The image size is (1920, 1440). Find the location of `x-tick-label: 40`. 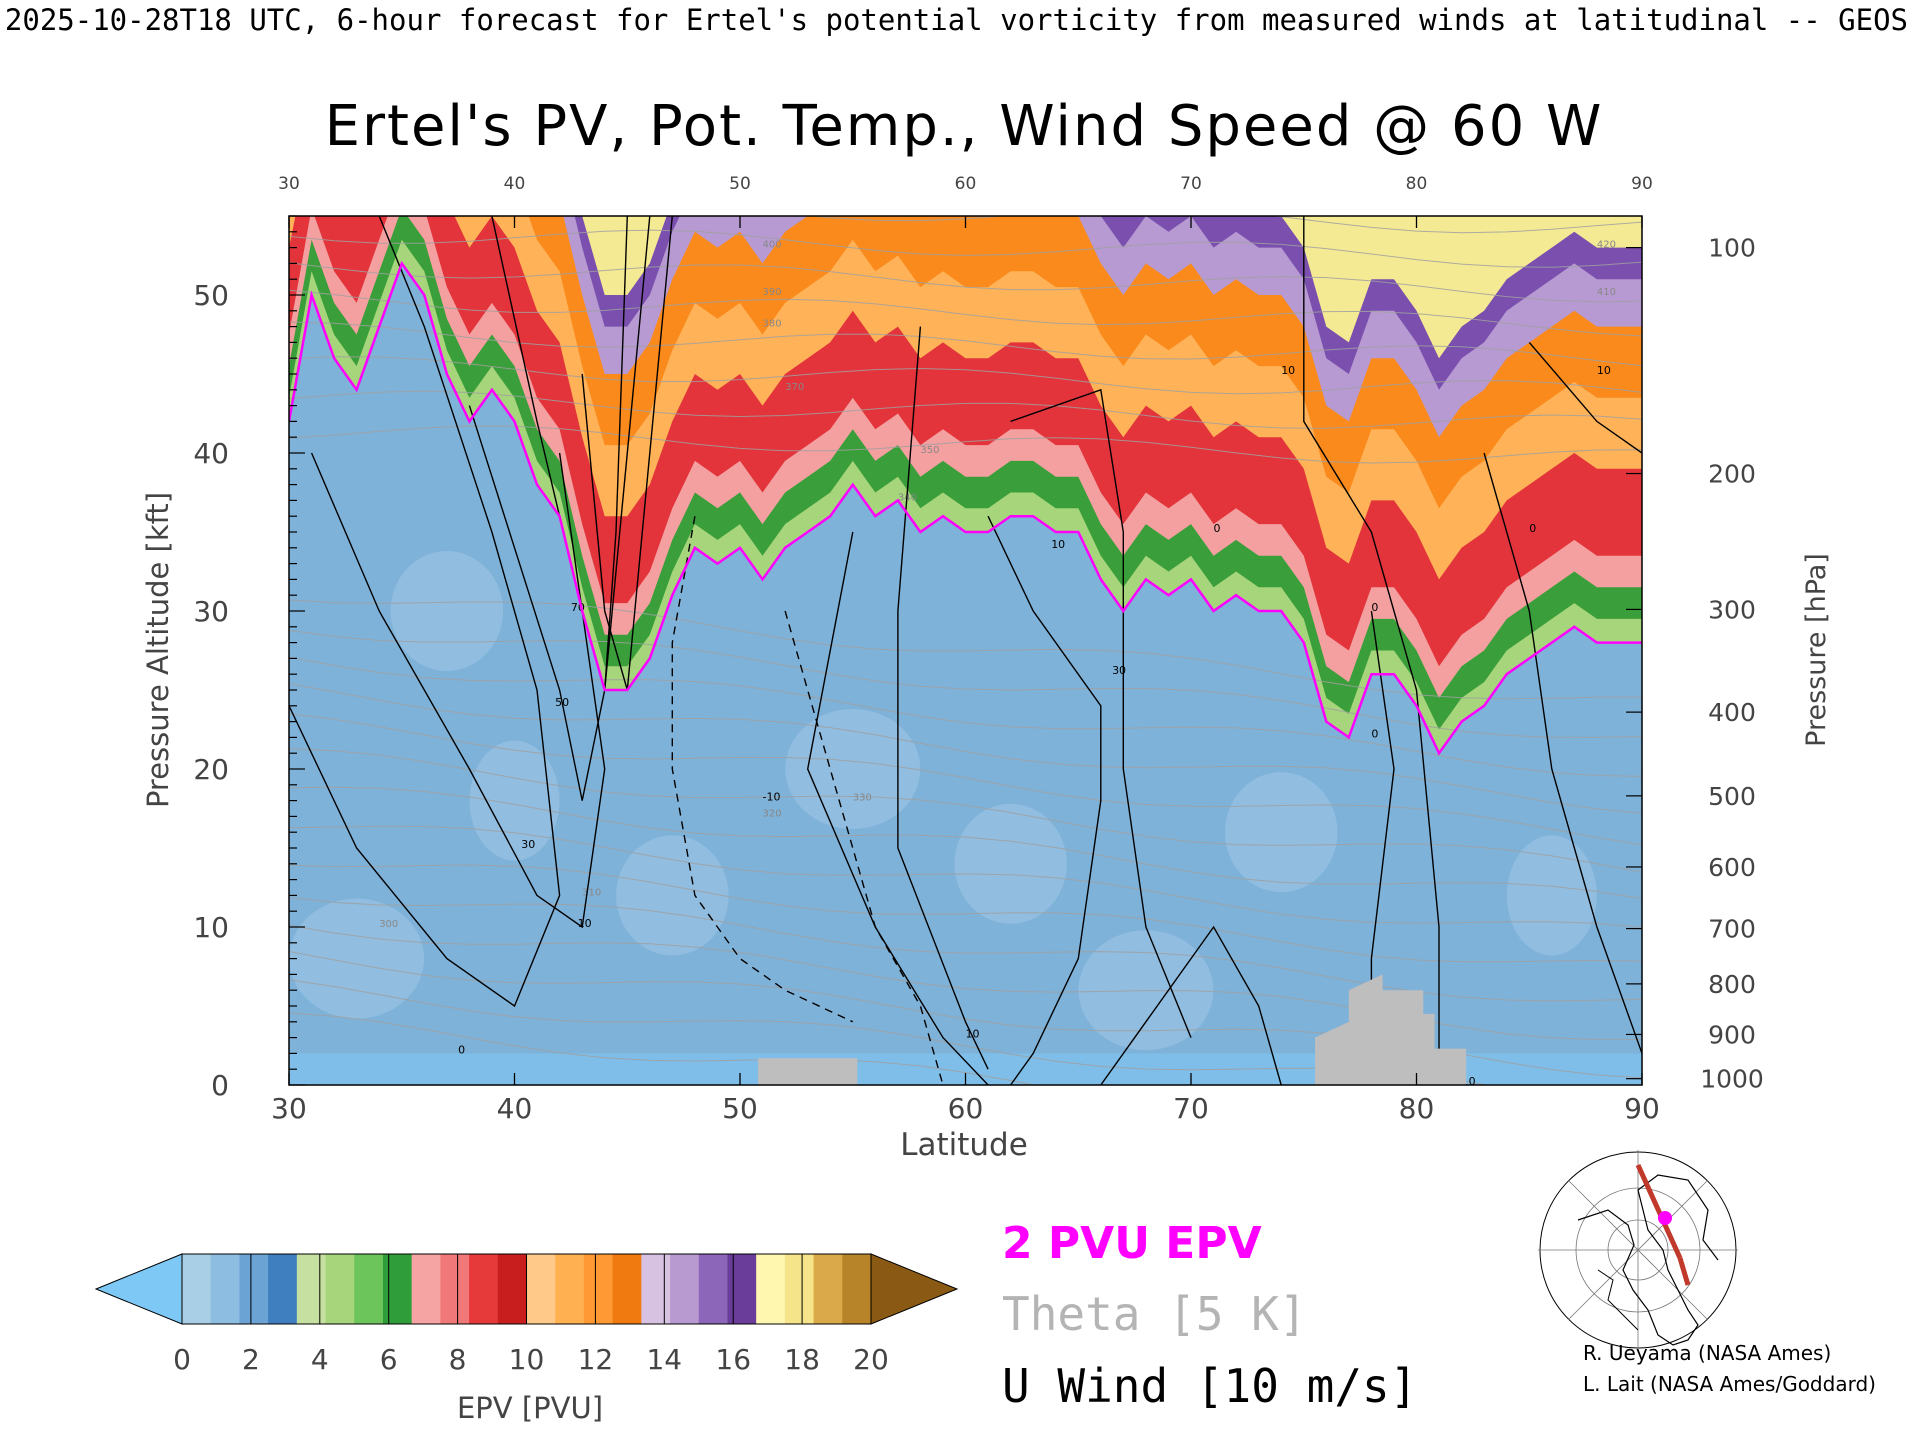

x-tick-label: 40 is located at coordinates (515, 1108).